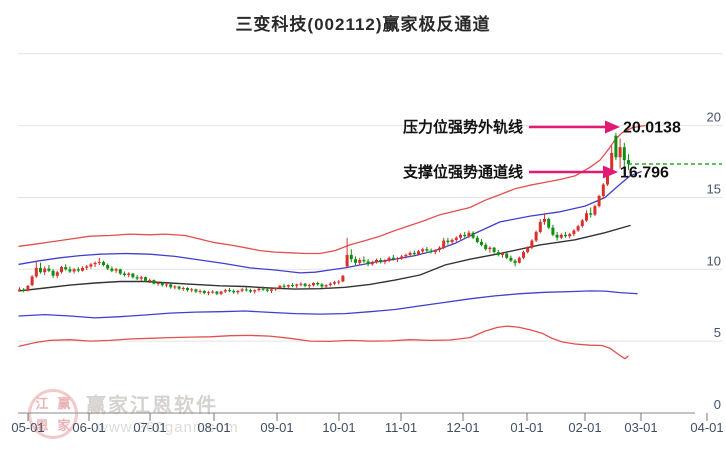  What do you see at coordinates (42, 403) in the screenshot?
I see `watermark-logo-char: 江` at bounding box center [42, 403].